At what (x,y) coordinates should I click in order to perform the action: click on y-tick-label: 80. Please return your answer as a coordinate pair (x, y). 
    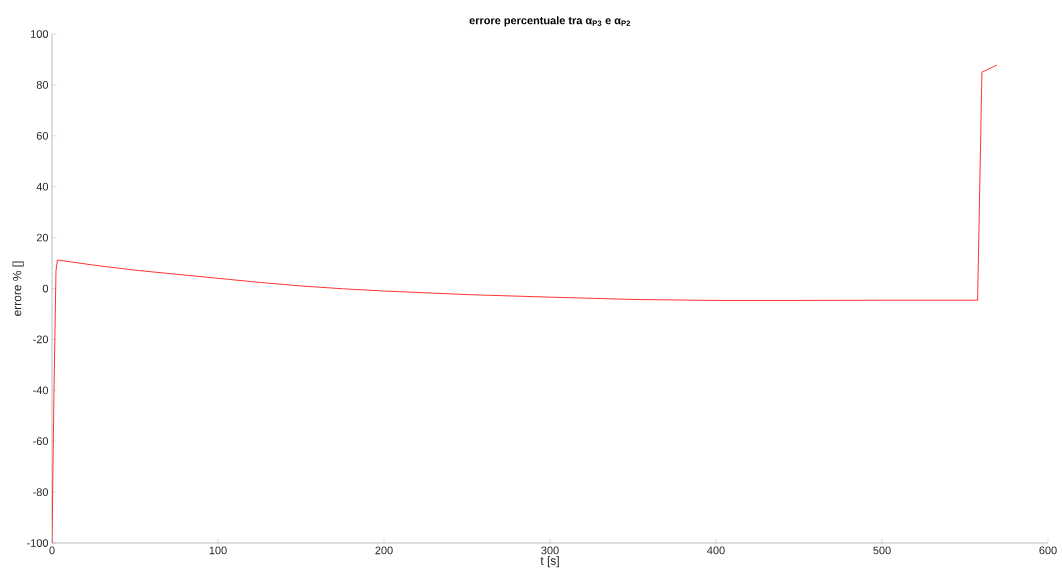
    Looking at the image, I should click on (42, 85).